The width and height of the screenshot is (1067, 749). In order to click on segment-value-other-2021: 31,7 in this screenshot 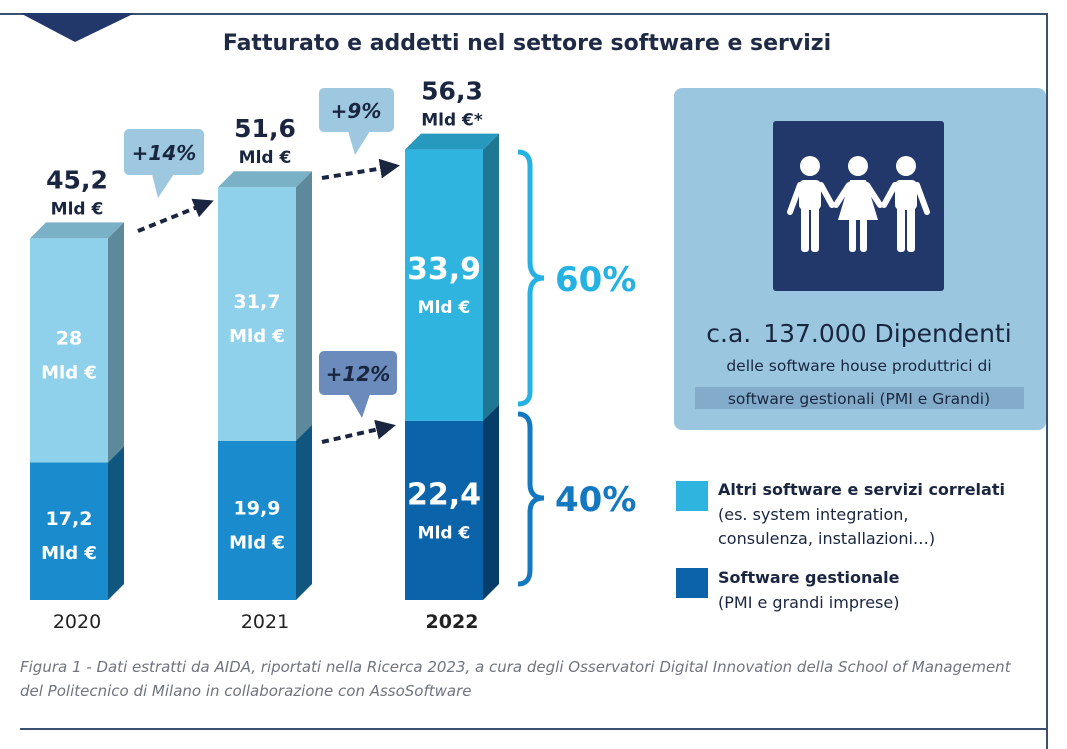, I will do `click(257, 302)`.